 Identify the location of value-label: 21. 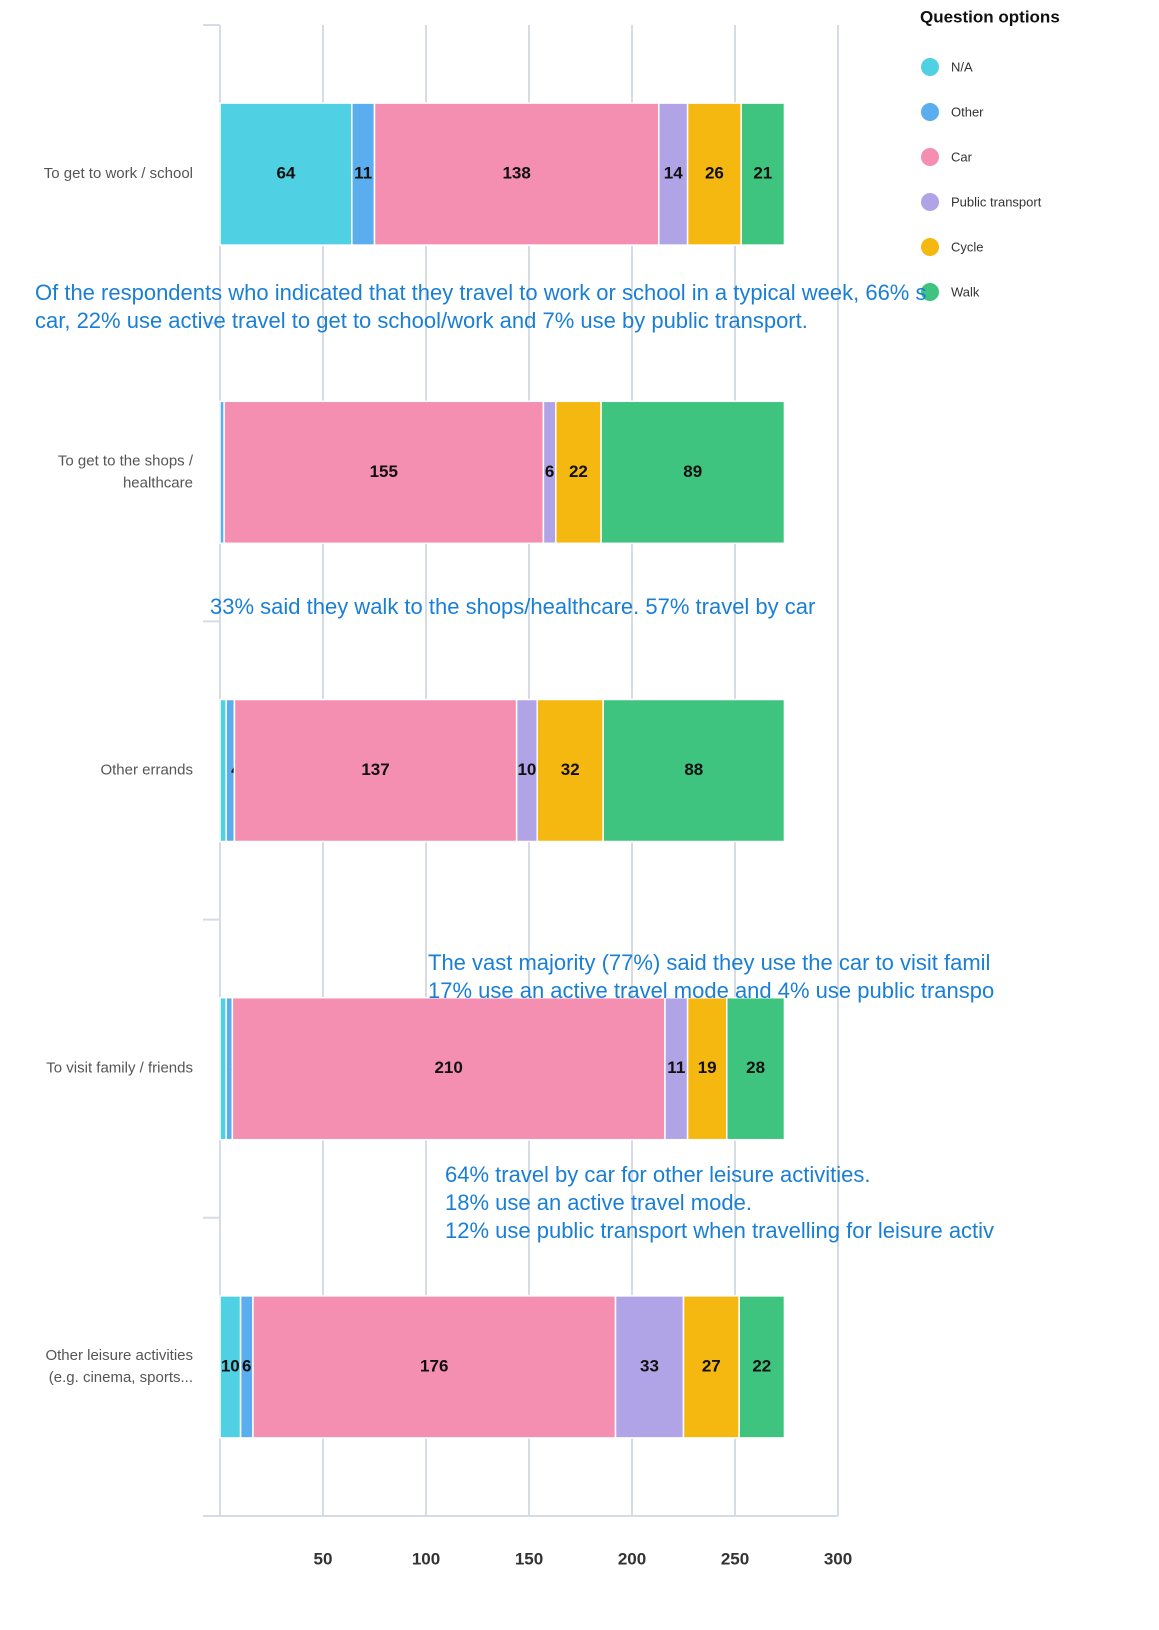
(762, 173).